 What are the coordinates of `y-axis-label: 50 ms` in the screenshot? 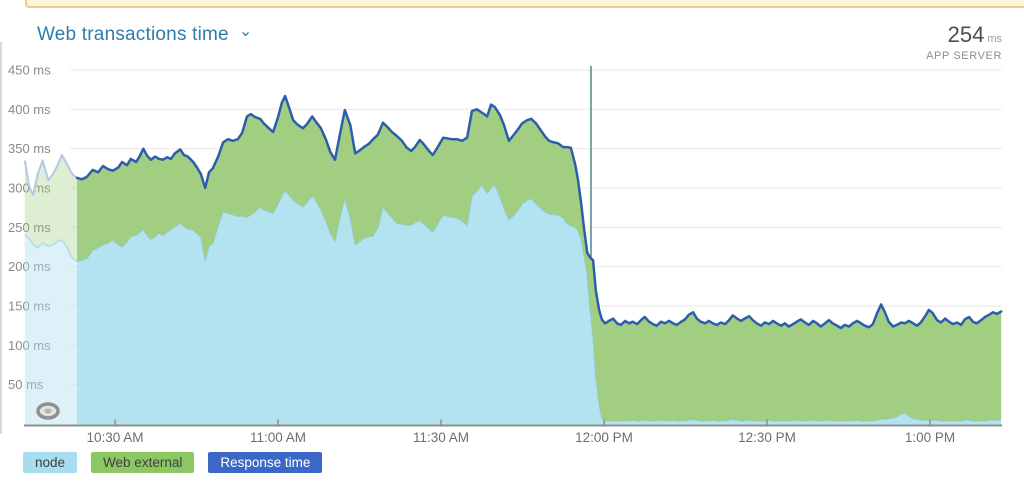 It's located at (26, 384).